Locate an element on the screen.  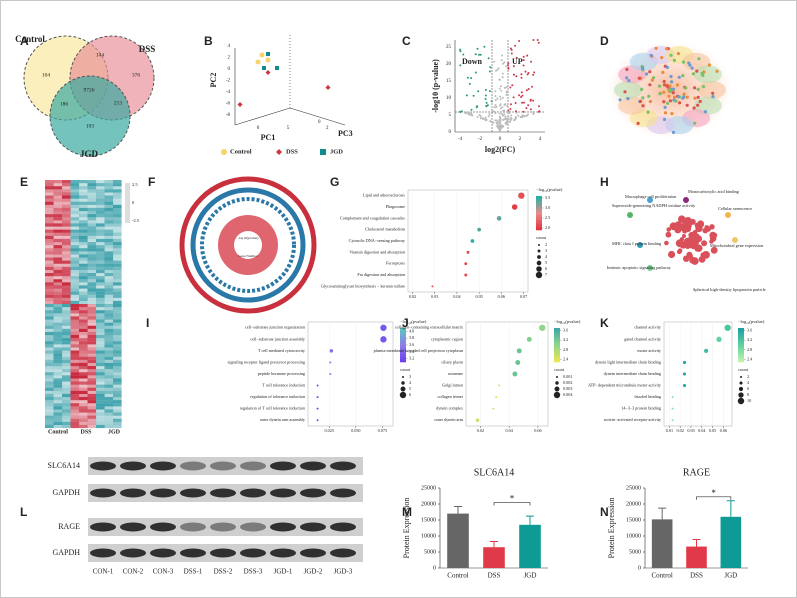
error-bar is located at coordinates (458, 510).